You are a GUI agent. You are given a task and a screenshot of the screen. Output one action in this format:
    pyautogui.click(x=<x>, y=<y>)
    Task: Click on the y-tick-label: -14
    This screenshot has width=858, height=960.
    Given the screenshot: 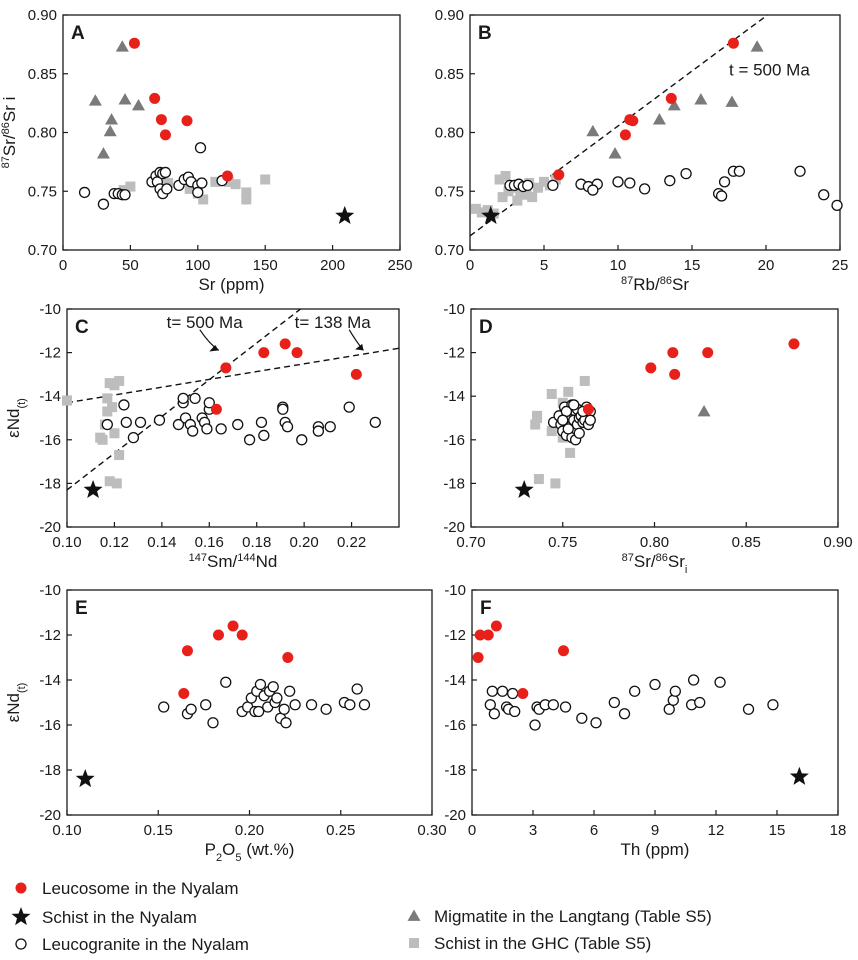 What is the action you would take?
    pyautogui.click(x=455, y=680)
    